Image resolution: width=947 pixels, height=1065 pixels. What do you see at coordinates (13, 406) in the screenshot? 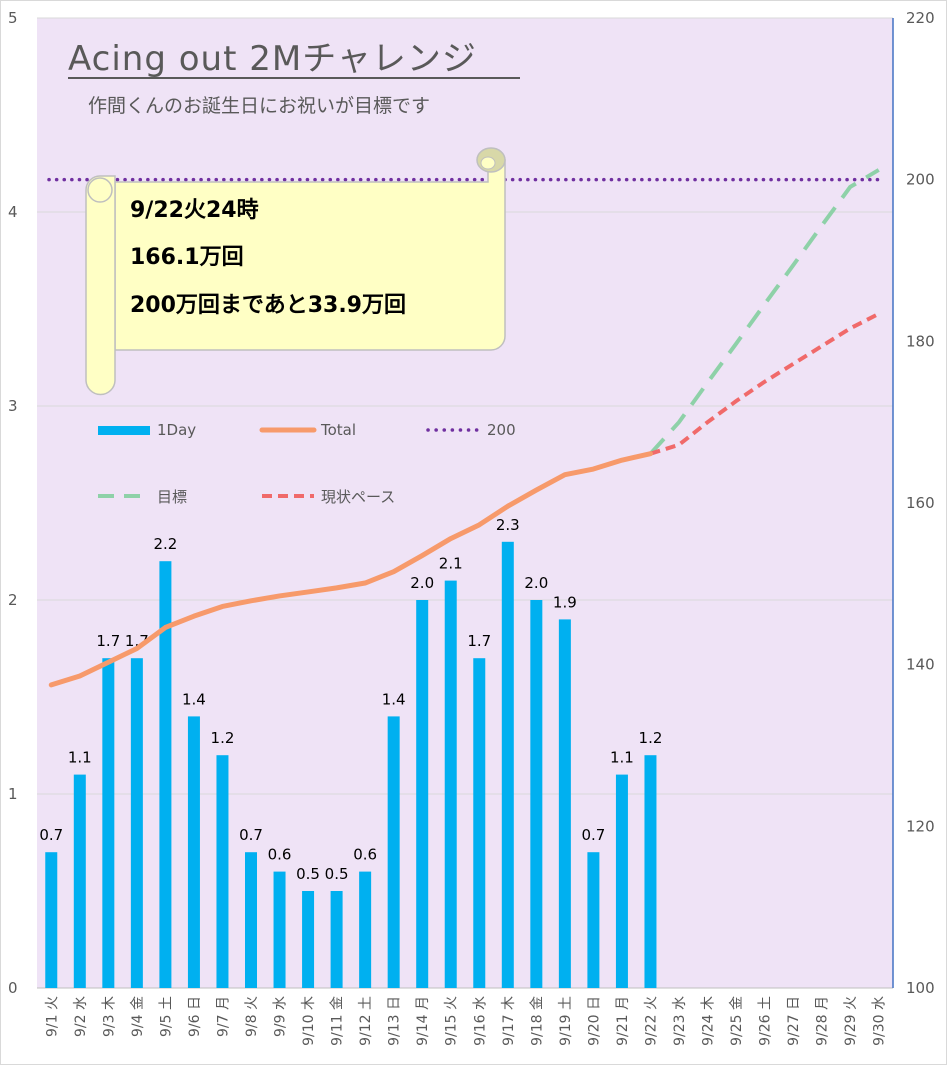
I see `left-tick-label: 3` at bounding box center [13, 406].